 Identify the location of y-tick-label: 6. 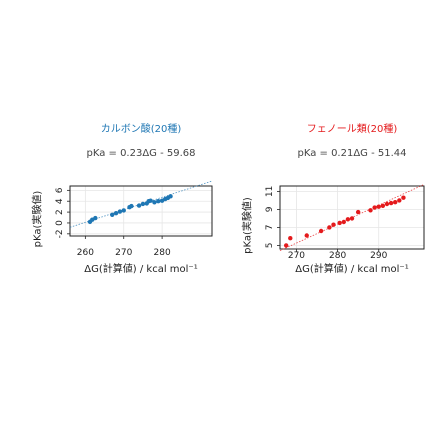
(60, 190).